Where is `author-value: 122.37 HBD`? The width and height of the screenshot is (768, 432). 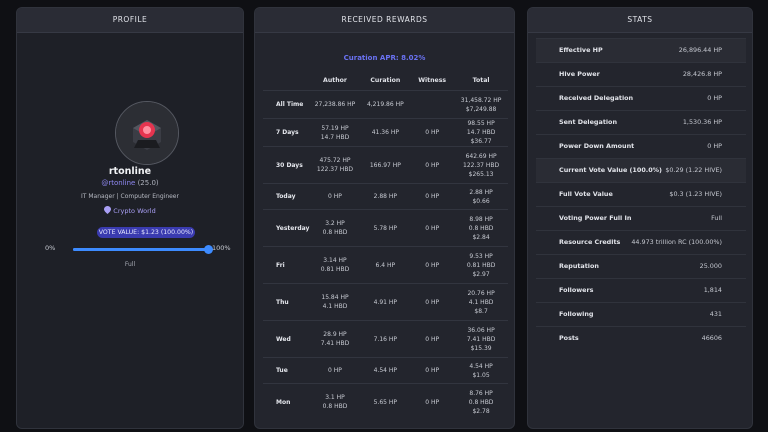
author-value: 122.37 HBD is located at coordinates (335, 169).